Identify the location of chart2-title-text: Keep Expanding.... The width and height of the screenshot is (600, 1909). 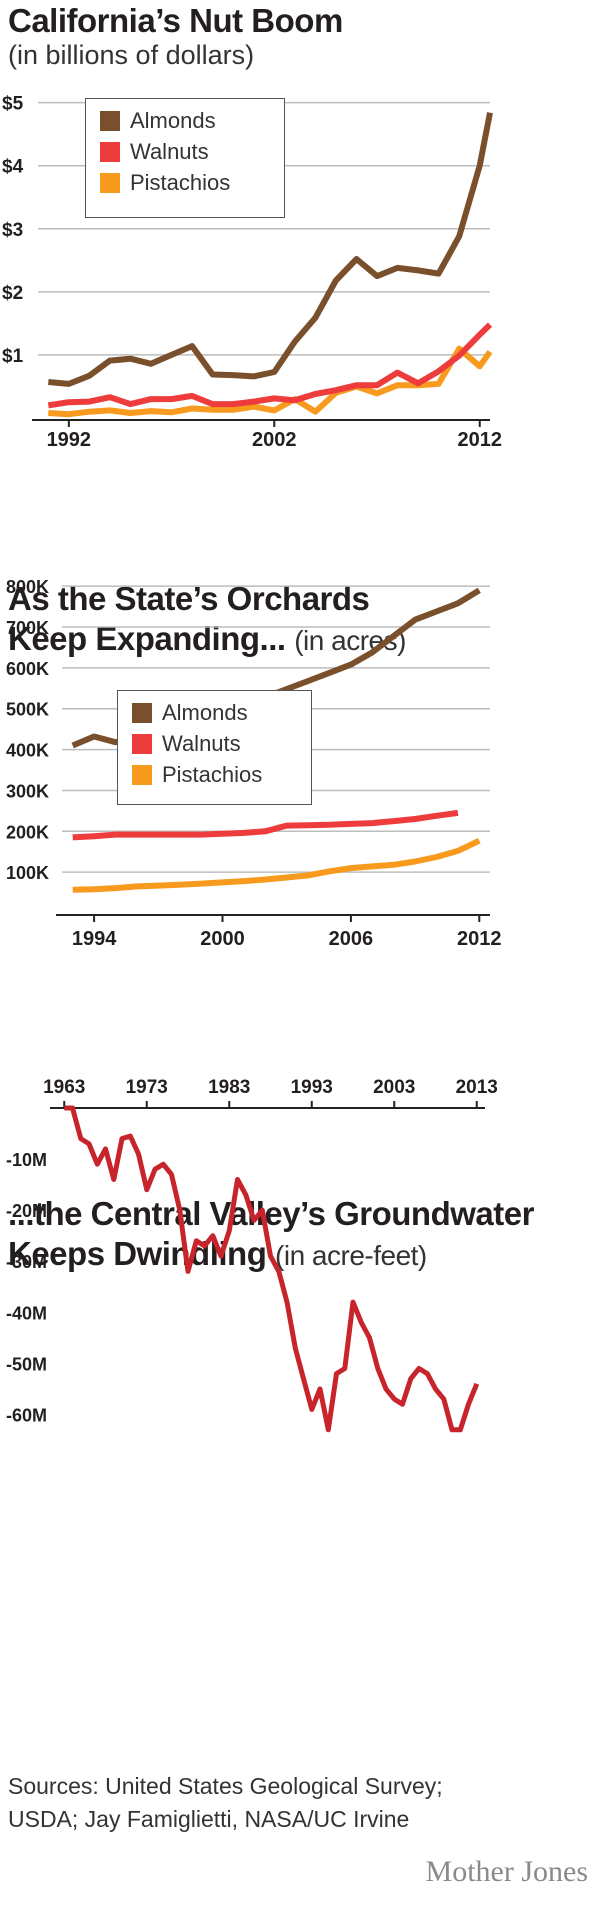
(147, 638).